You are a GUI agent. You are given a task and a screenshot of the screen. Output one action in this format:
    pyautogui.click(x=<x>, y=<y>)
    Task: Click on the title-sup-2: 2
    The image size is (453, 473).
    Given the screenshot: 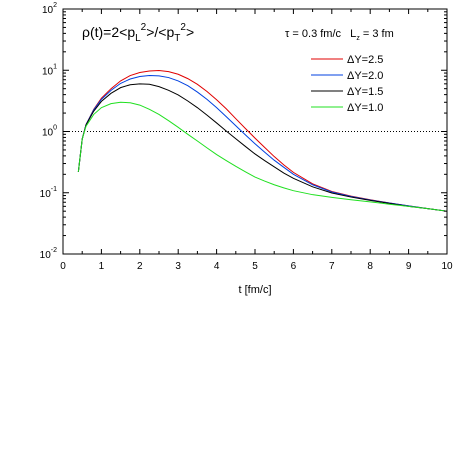 What is the action you would take?
    pyautogui.click(x=183, y=27)
    